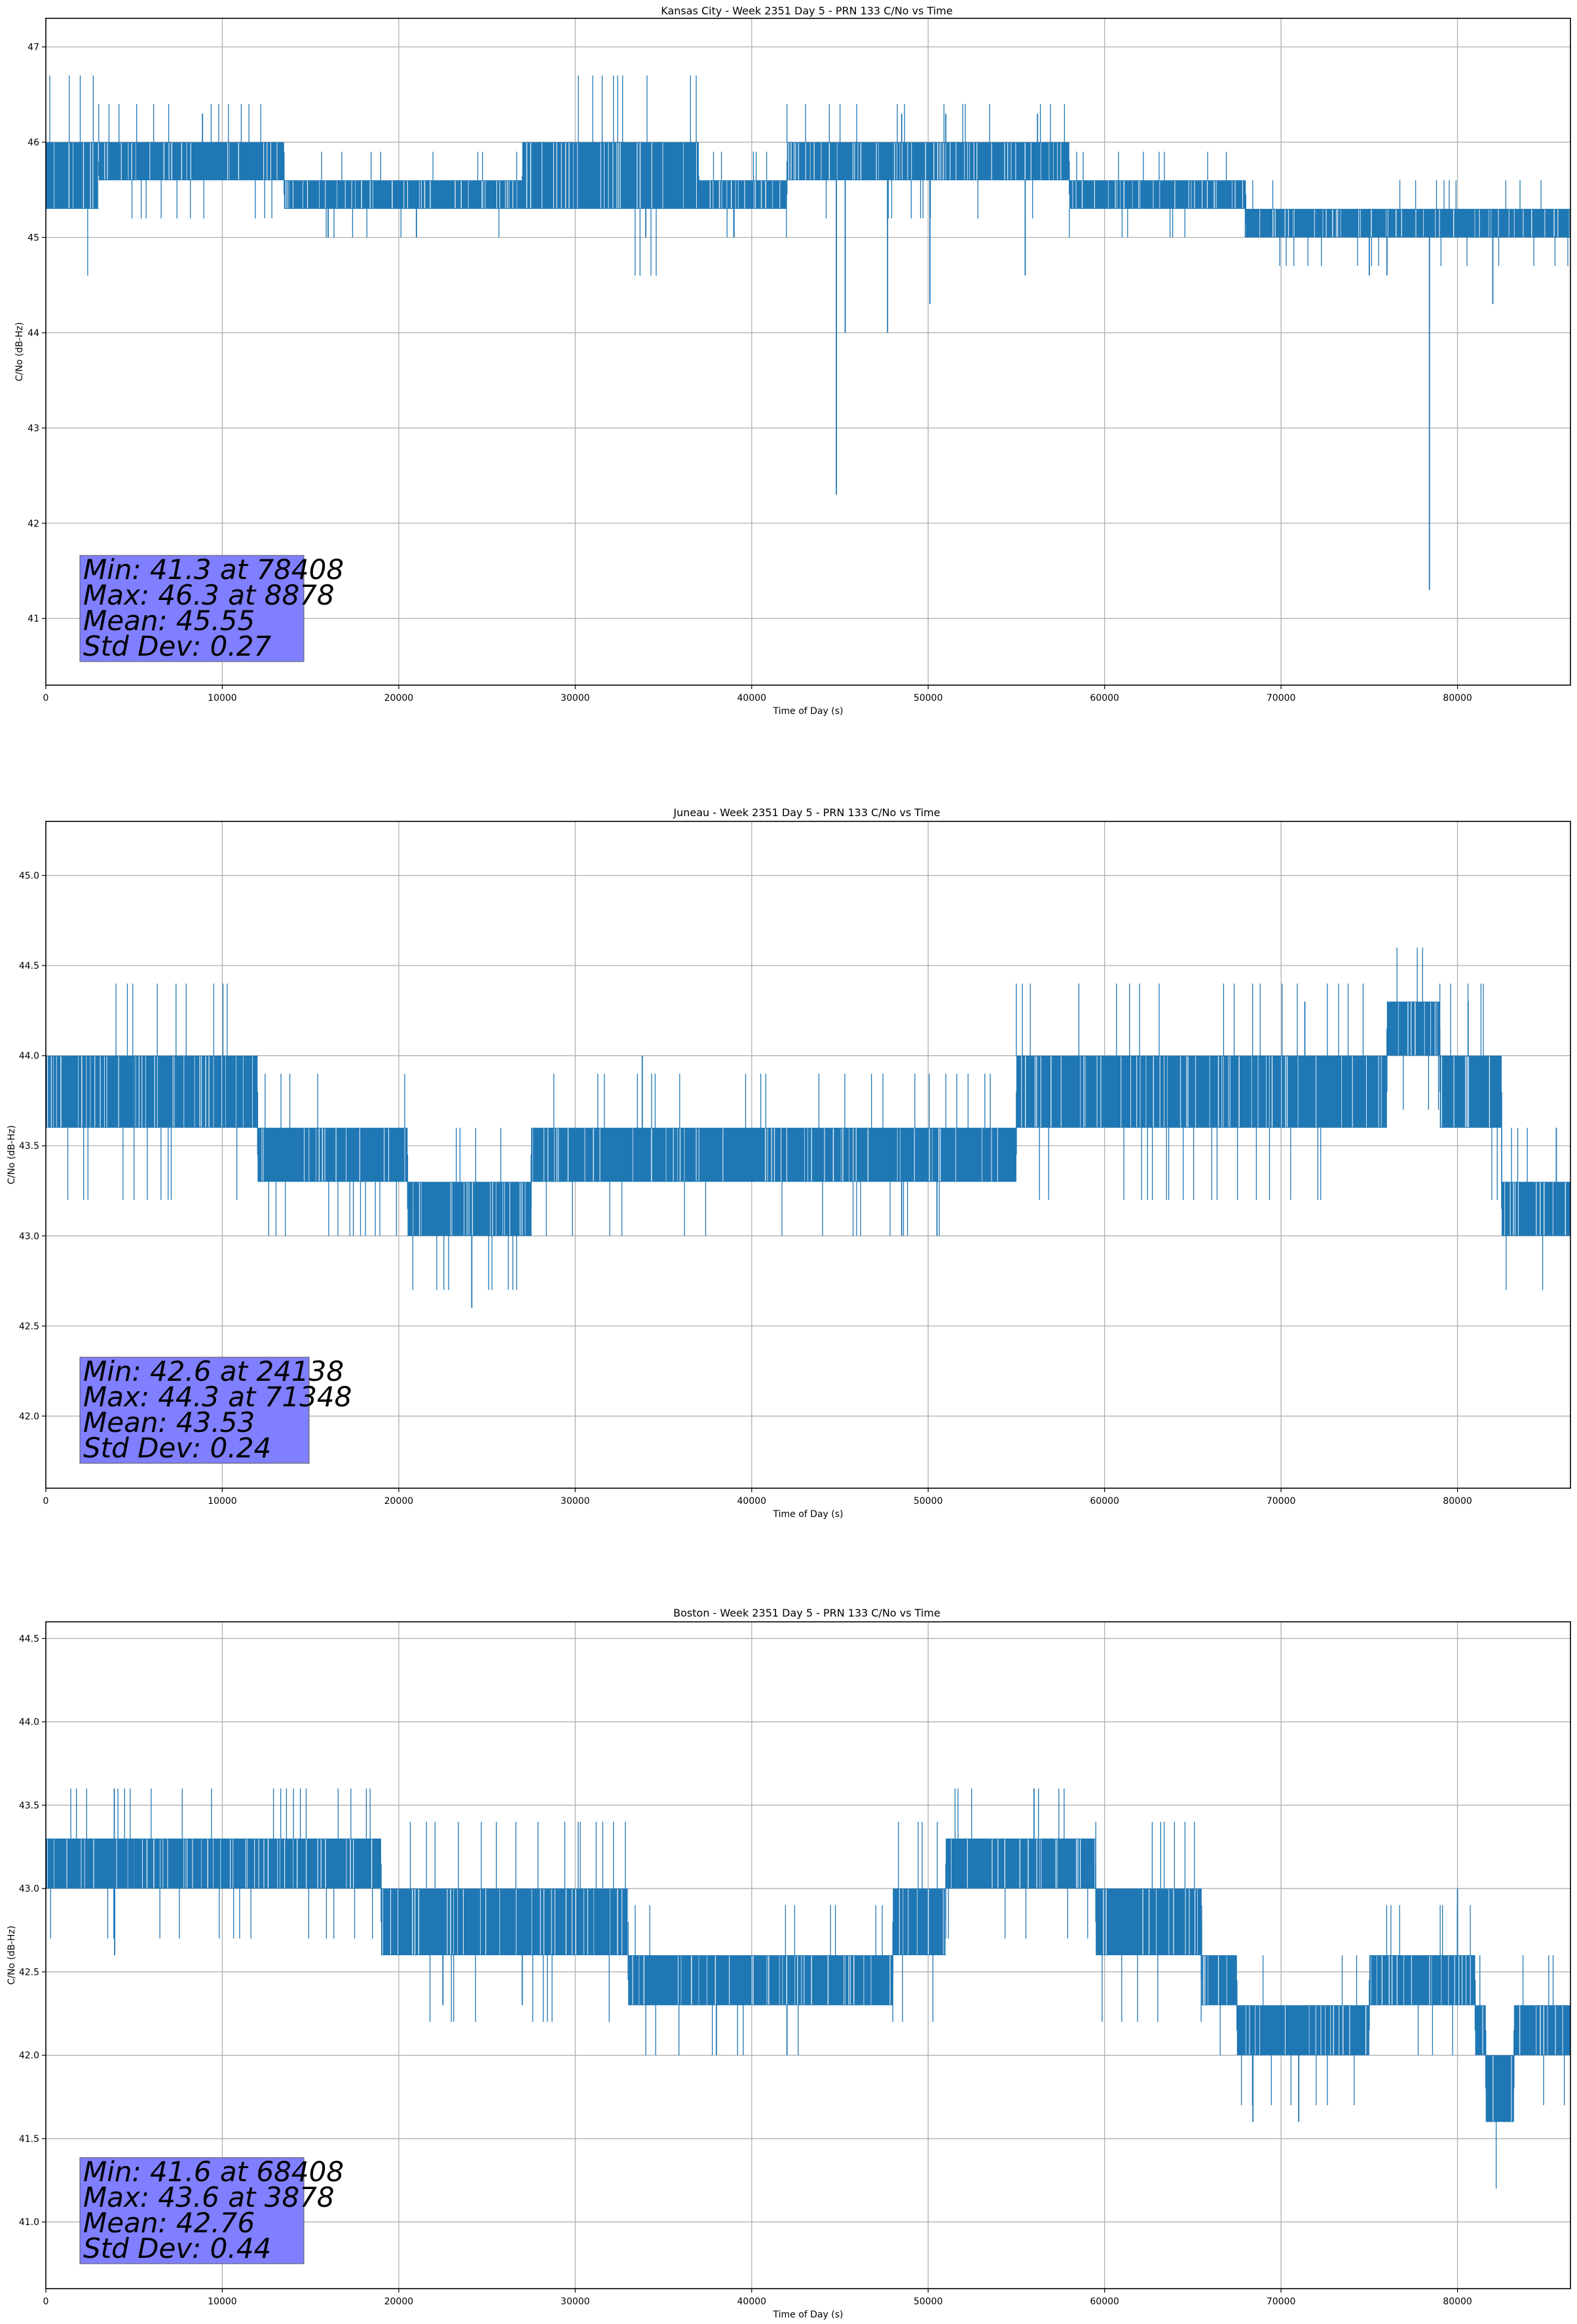 The image size is (1577, 2324). Describe the element at coordinates (33, 333) in the screenshot. I see `y-tick-label: 44` at that location.